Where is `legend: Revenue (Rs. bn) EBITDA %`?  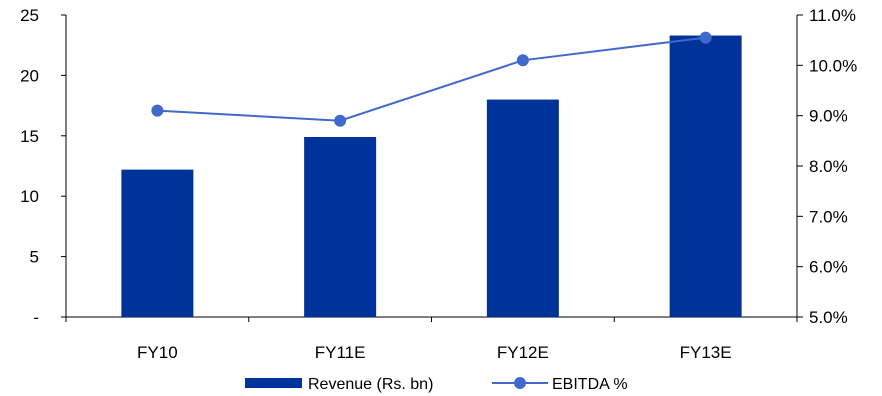 legend: Revenue (Rs. bn) EBITDA % is located at coordinates (436, 384).